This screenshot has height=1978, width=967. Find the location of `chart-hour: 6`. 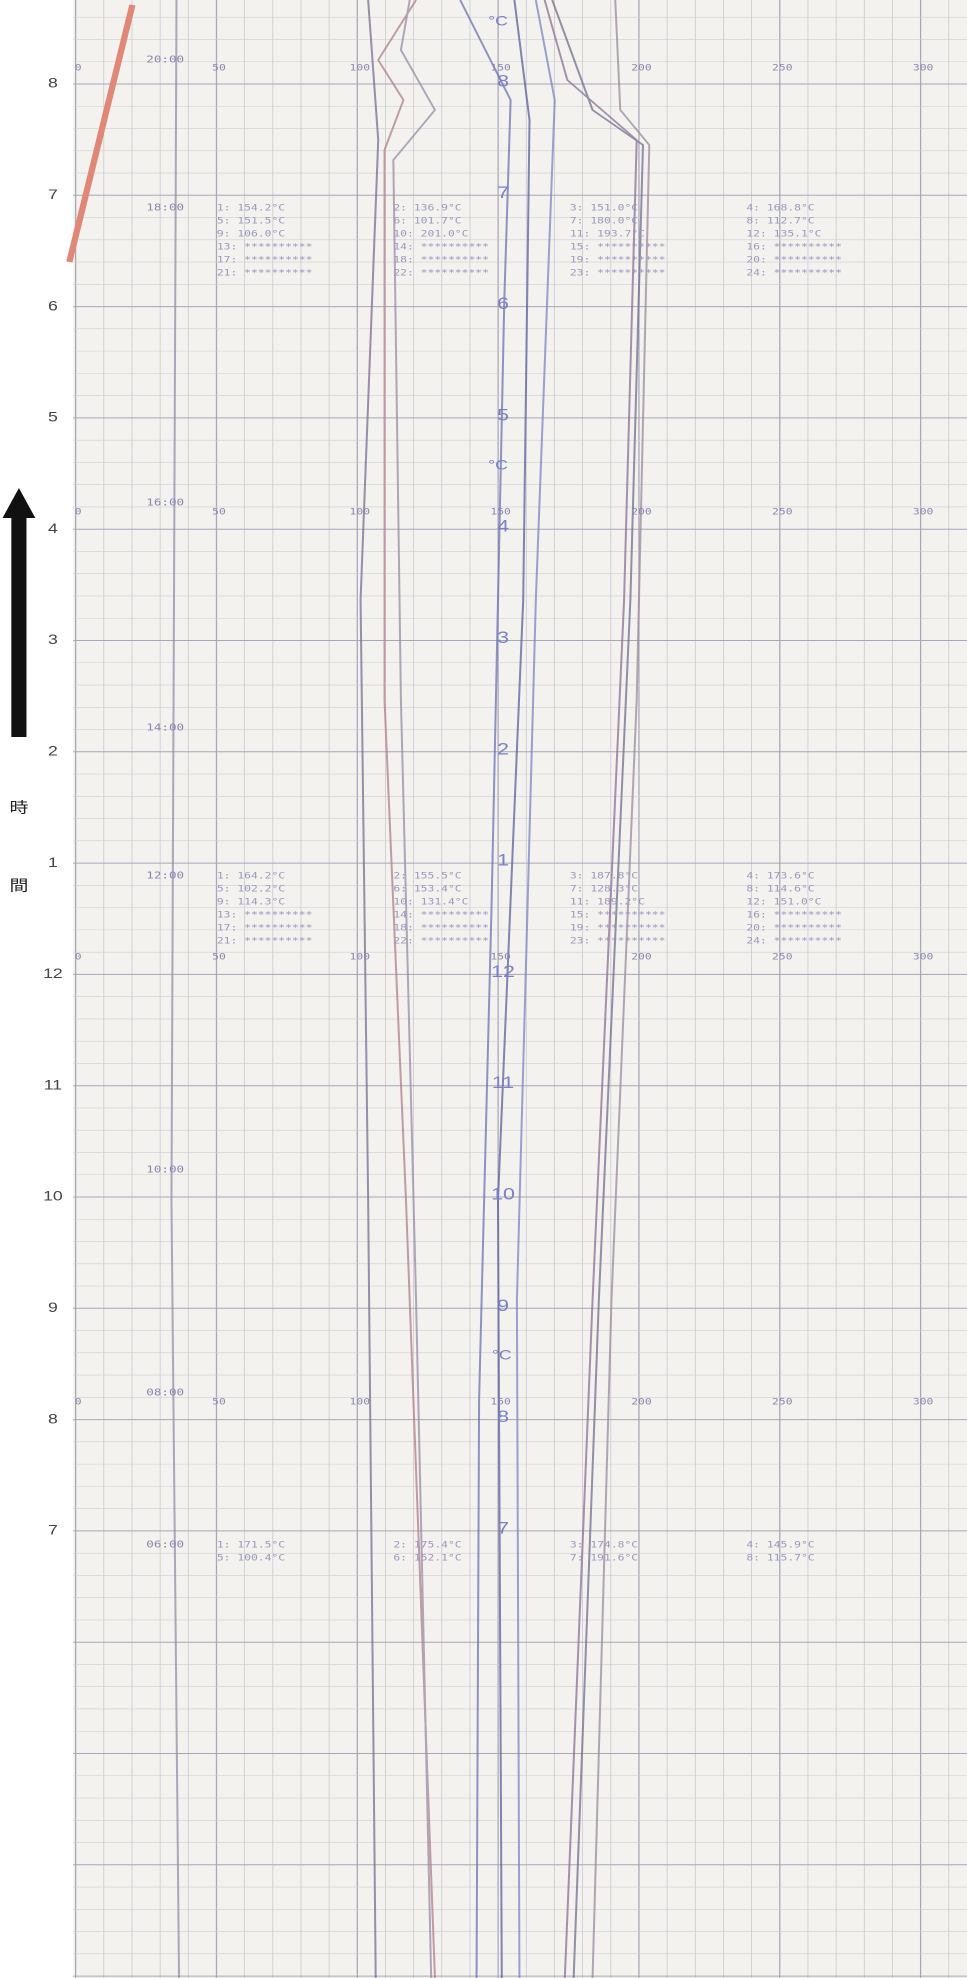

chart-hour: 6 is located at coordinates (503, 303).